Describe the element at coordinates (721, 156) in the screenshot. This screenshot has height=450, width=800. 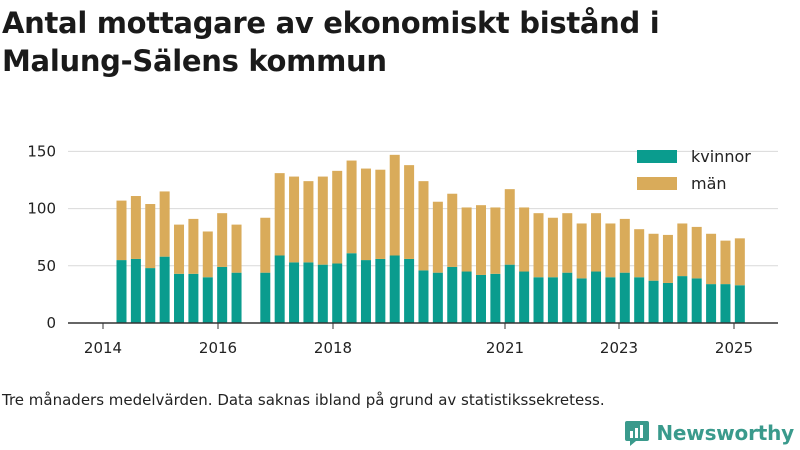
I see `legend-label: kvinnor` at that location.